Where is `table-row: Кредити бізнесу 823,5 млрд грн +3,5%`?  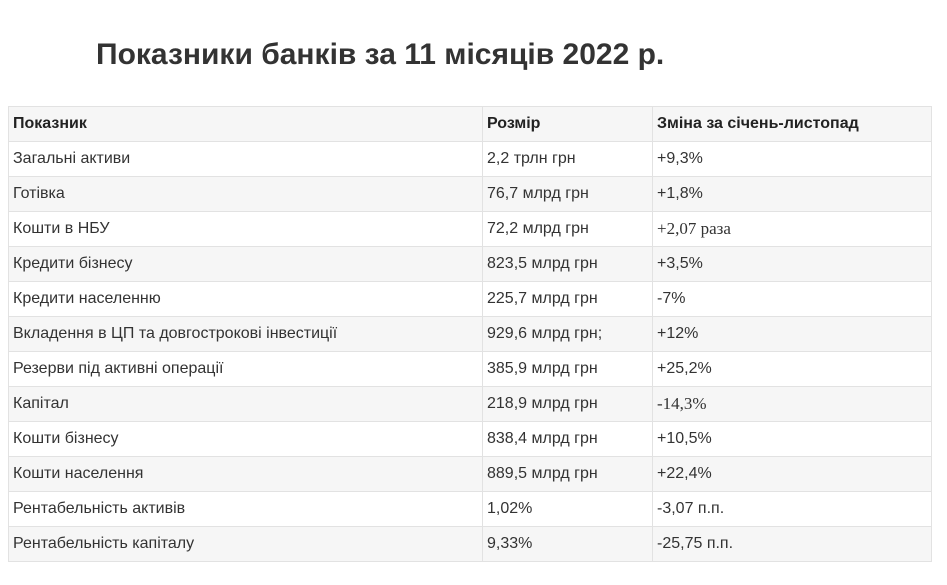 table-row: Кредити бізнесу 823,5 млрд грн +3,5% is located at coordinates (470, 264).